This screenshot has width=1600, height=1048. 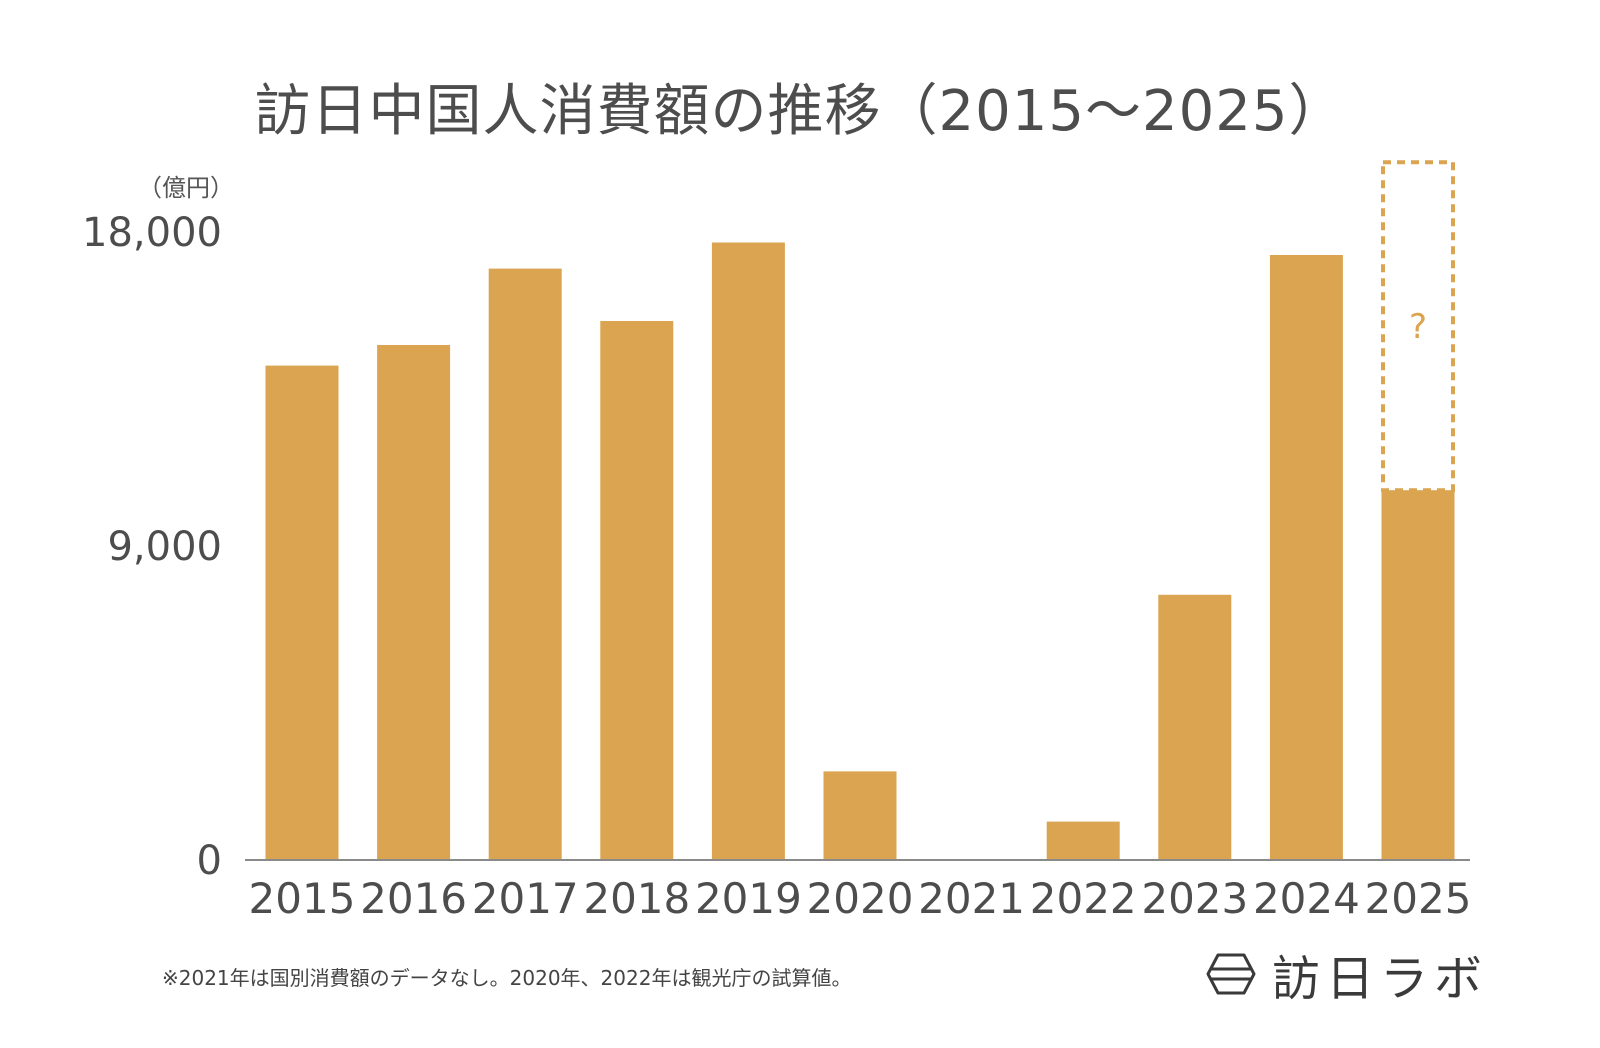 I want to click on projection-question-mark: ?, so click(x=1418, y=327).